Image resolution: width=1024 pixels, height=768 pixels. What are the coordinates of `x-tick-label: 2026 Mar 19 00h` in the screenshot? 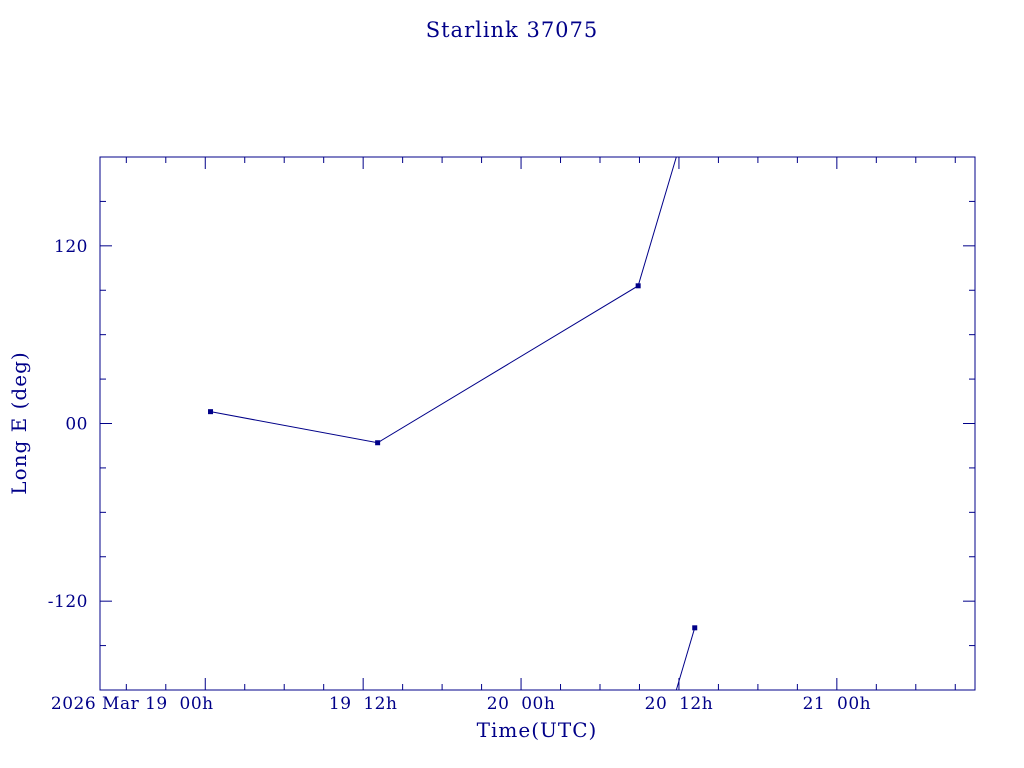 It's located at (132, 704).